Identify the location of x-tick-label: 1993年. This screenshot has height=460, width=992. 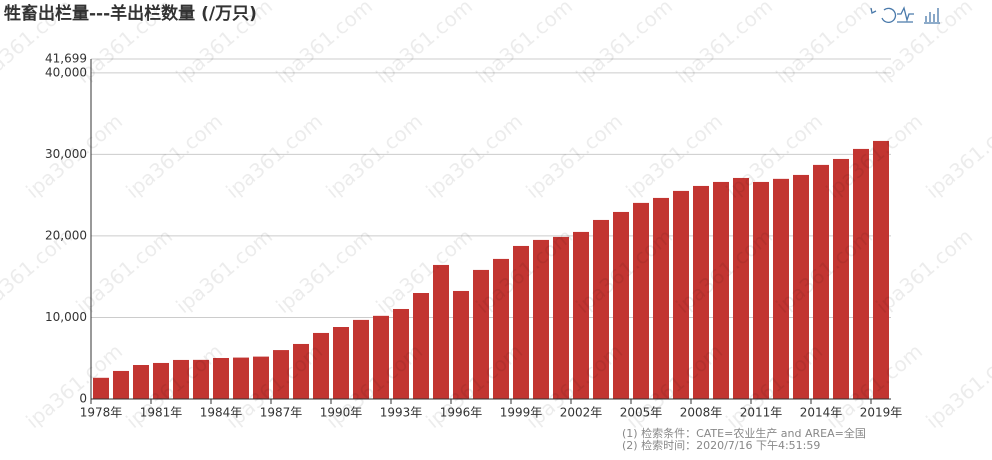
(401, 413).